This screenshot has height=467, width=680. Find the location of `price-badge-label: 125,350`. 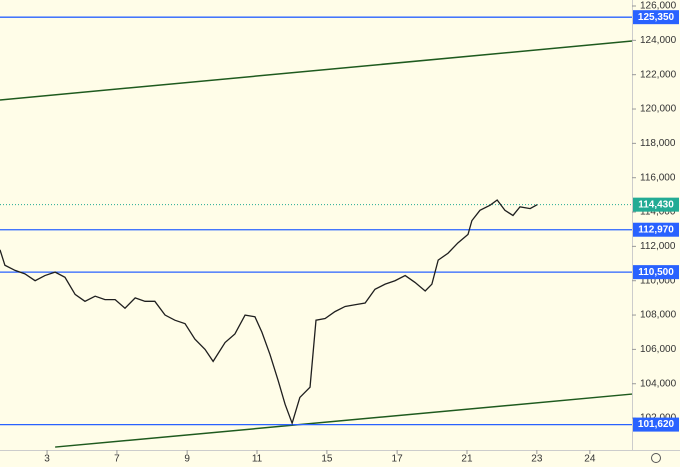

price-badge-label: 125,350 is located at coordinates (656, 17).